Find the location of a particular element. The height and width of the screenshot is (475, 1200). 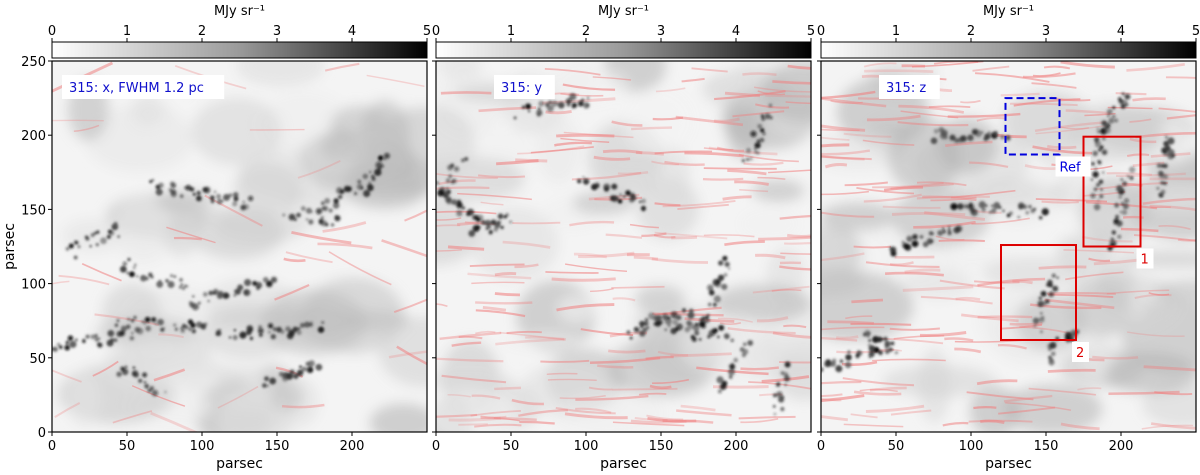

y-tick-label: 100 is located at coordinates (33, 285).